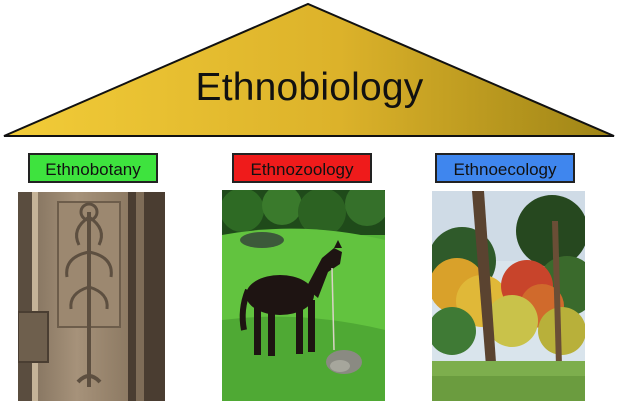 The height and width of the screenshot is (404, 619). I want to click on ethnoecology-label: Ethnoecology, so click(505, 168).